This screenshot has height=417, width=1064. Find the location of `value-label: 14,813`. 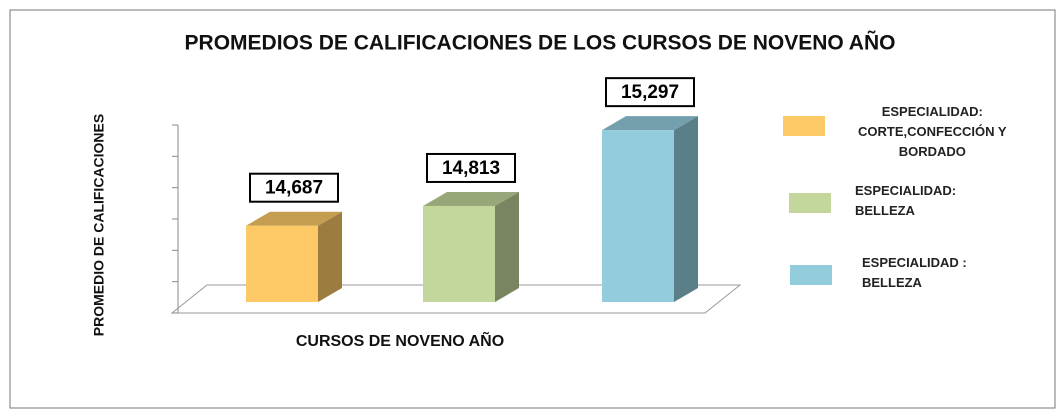

value-label: 14,813 is located at coordinates (471, 168).